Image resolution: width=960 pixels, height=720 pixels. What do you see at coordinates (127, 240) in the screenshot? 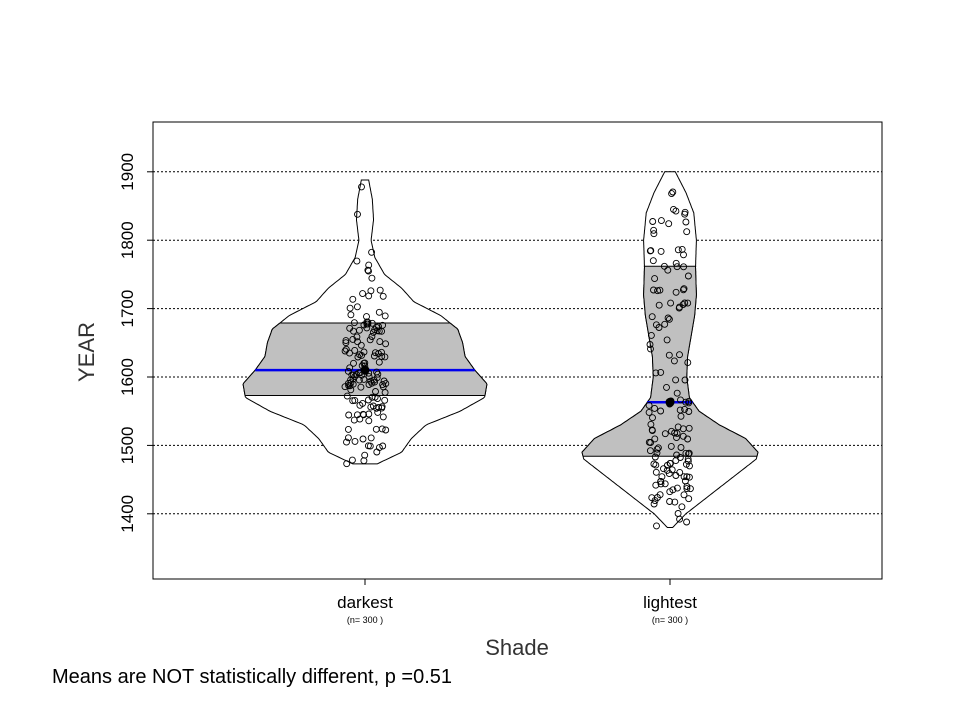
I see `y-tick-label: 1800` at bounding box center [127, 240].